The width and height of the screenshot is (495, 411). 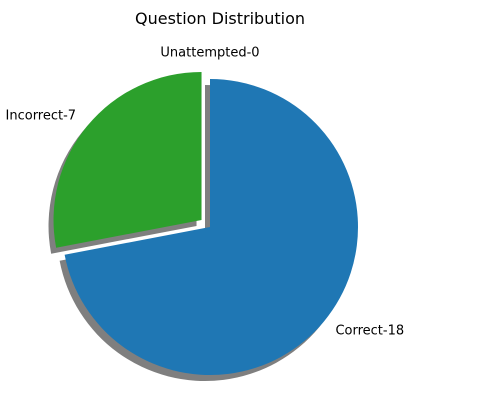 What do you see at coordinates (369, 330) in the screenshot?
I see `slice-label-correct-18: Correct-18` at bounding box center [369, 330].